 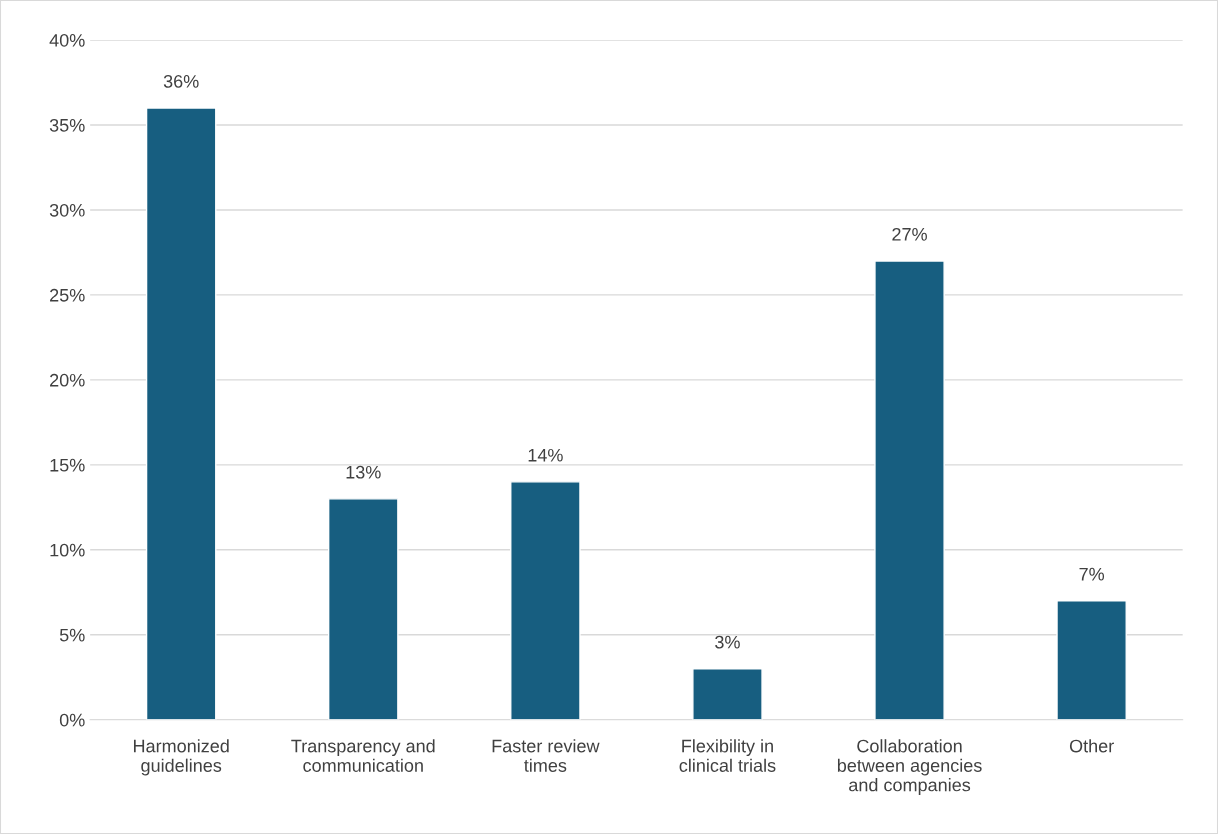 I want to click on x-tick-label: Other, so click(x=1091, y=746).